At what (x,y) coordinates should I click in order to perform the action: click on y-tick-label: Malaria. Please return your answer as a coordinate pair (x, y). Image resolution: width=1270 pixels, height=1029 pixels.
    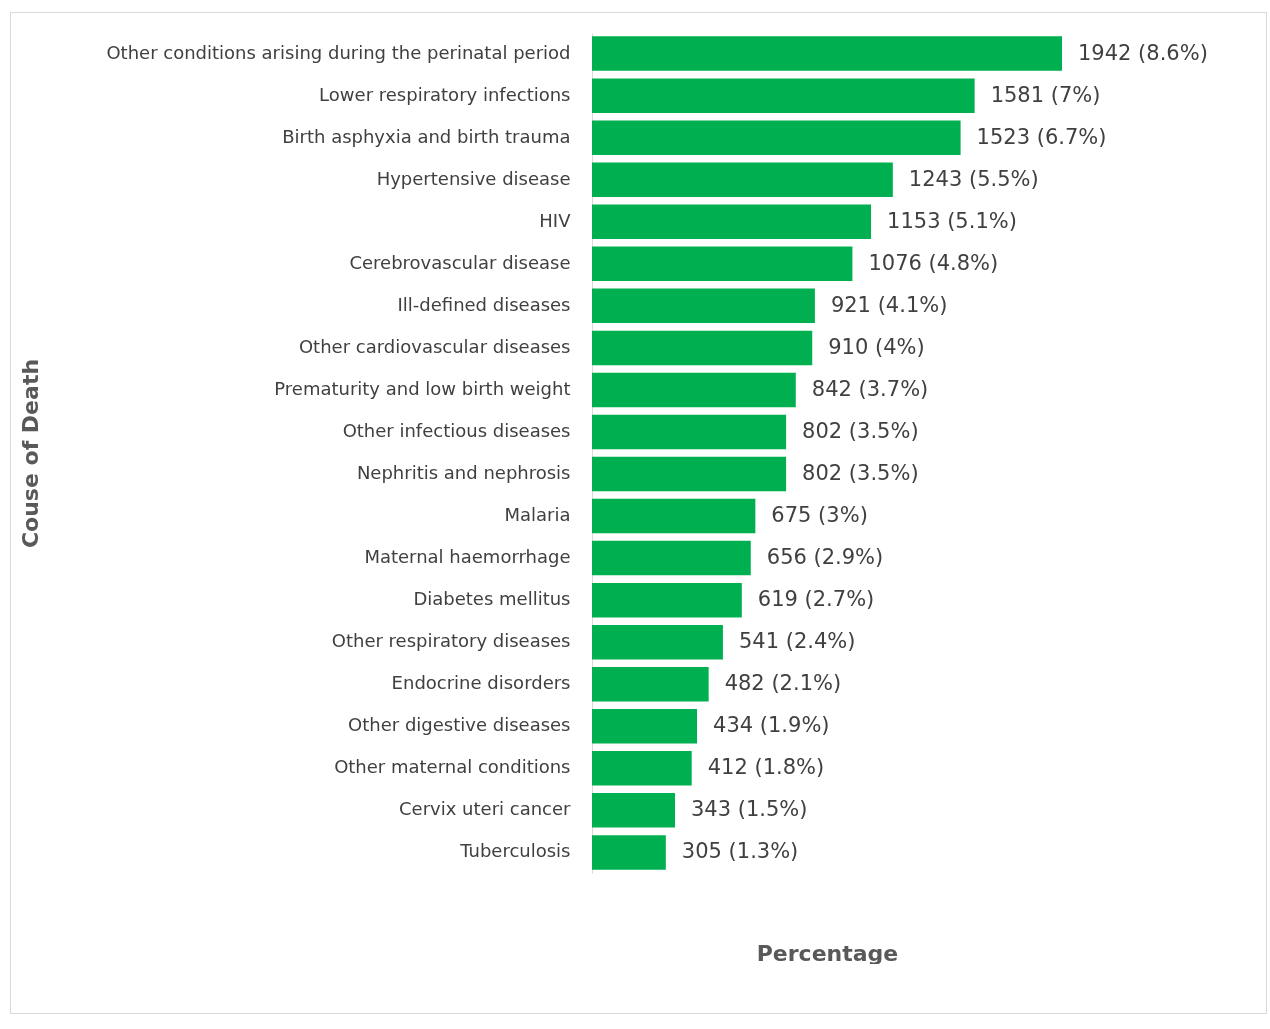
    Looking at the image, I should click on (537, 515).